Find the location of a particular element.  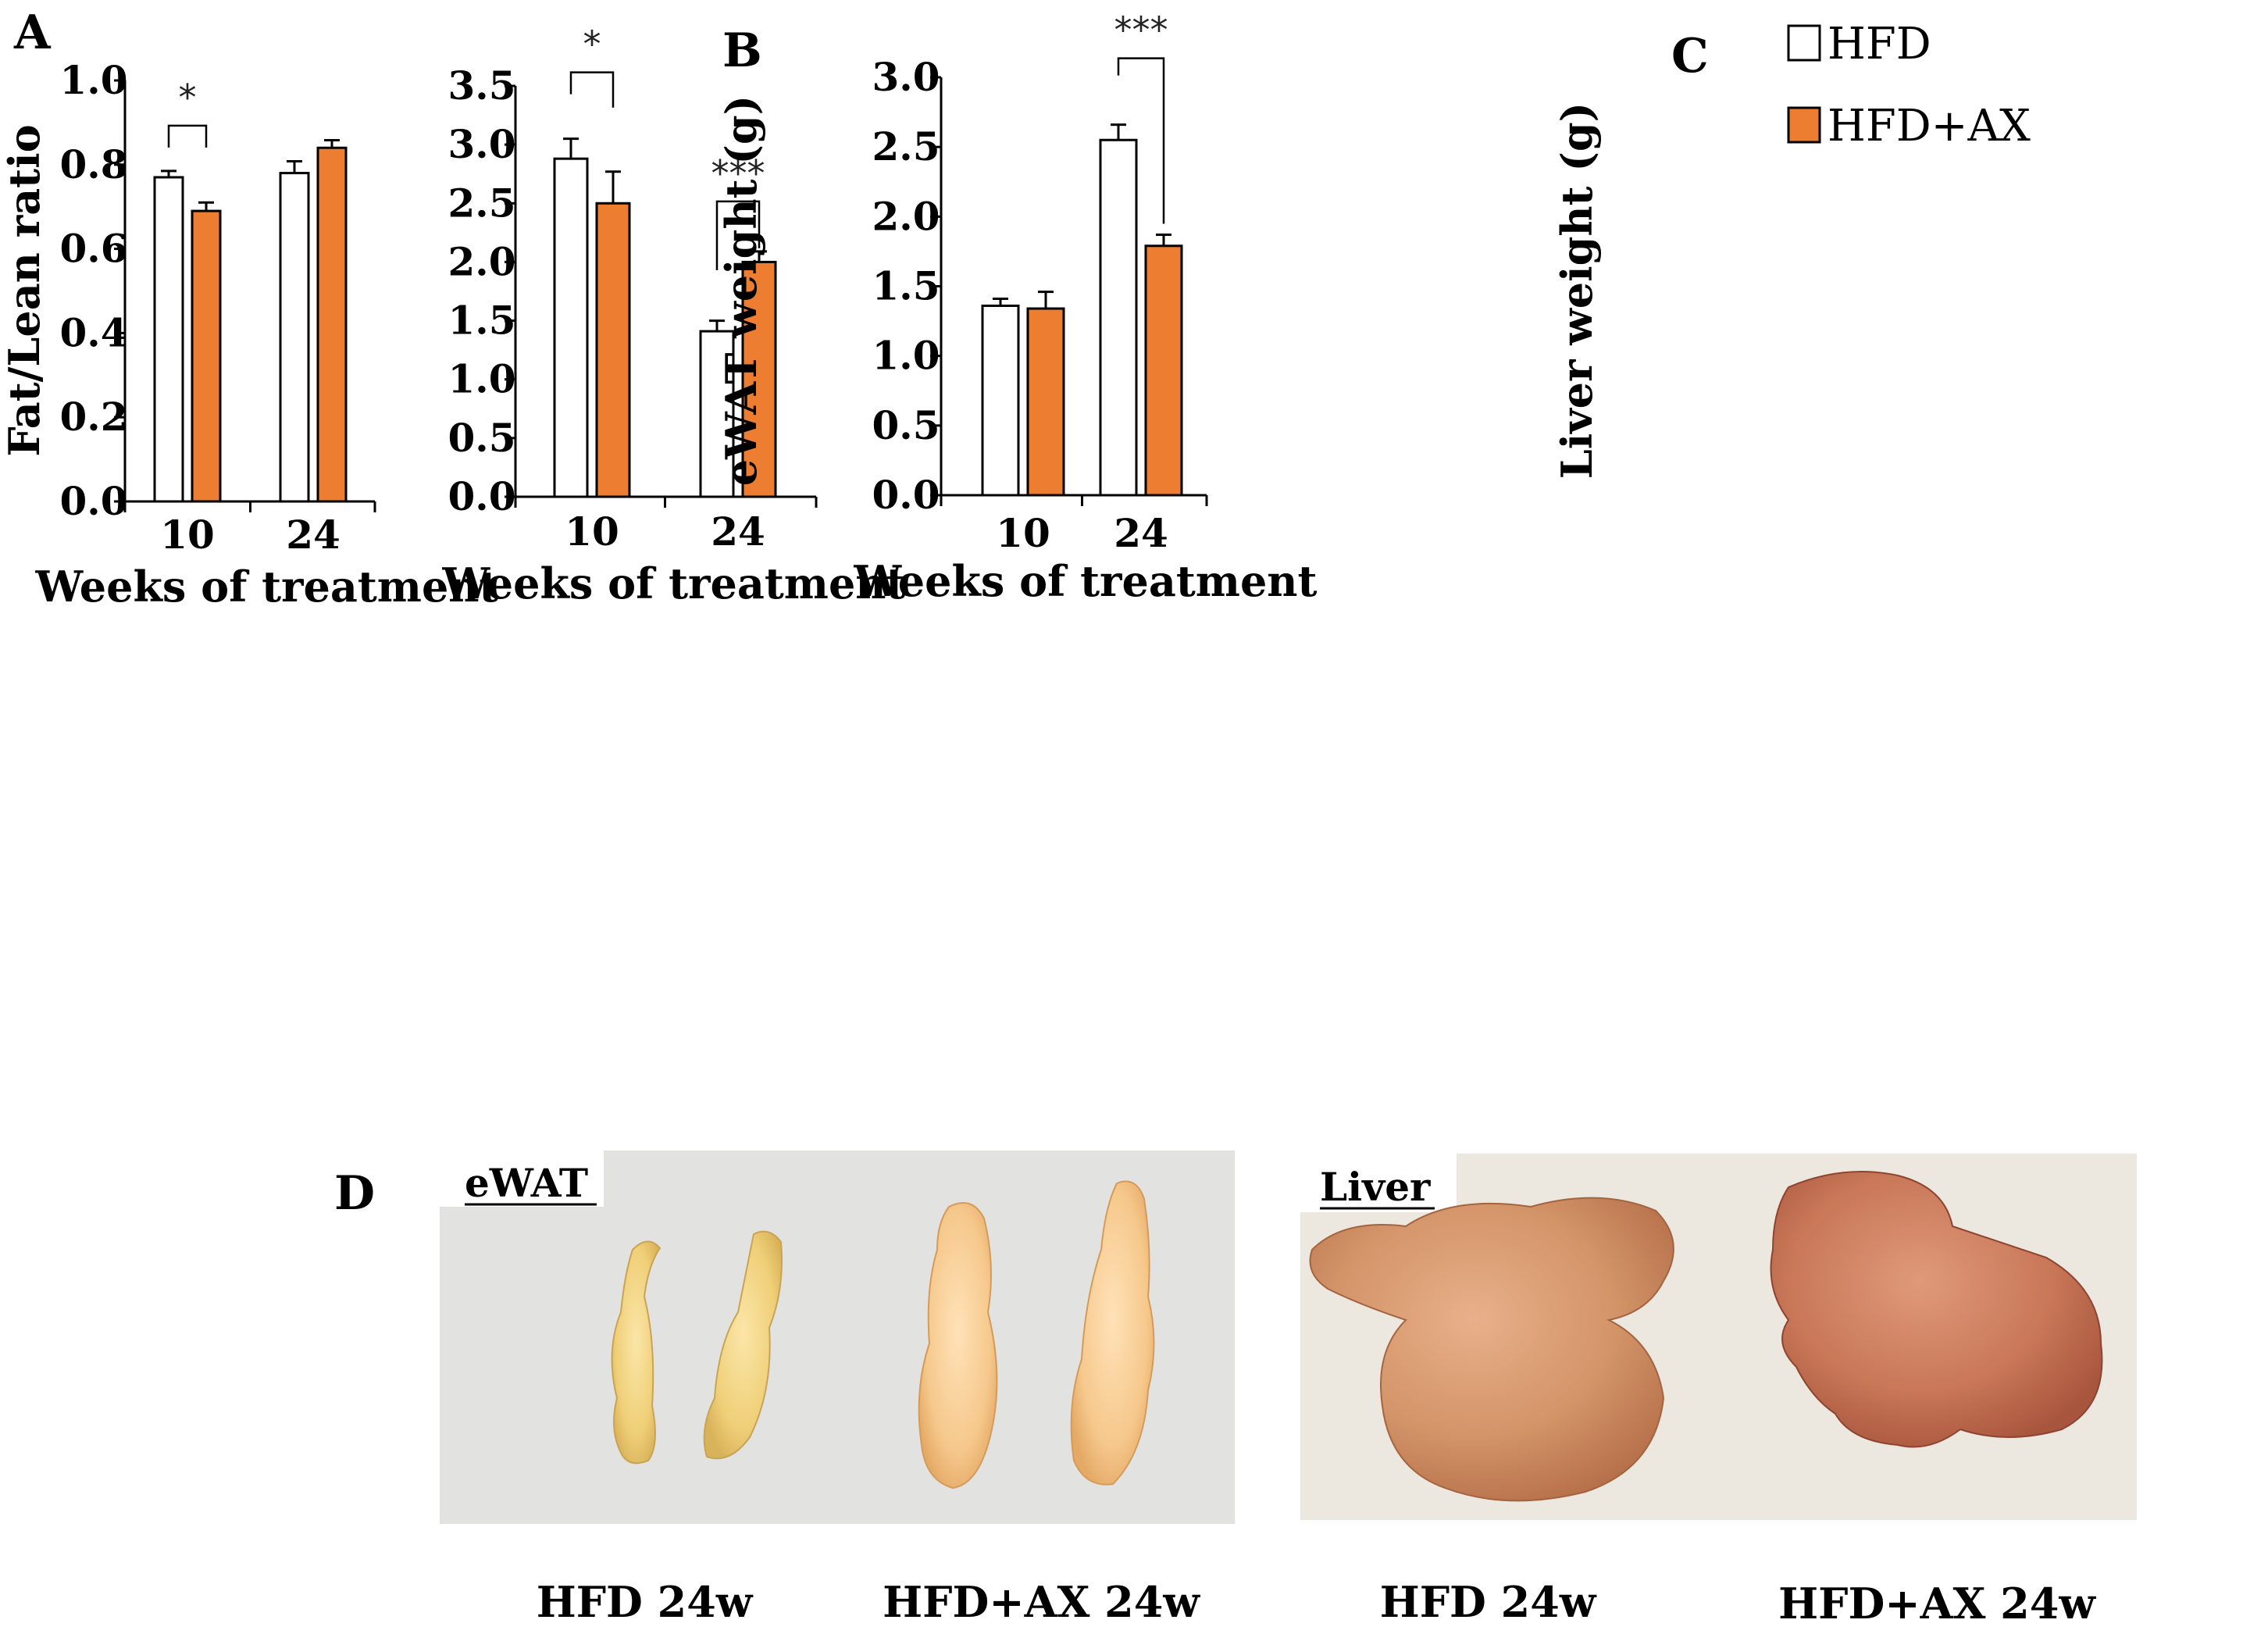

y-axis-title-b: eWAT weight (g) is located at coordinates (741, 290).